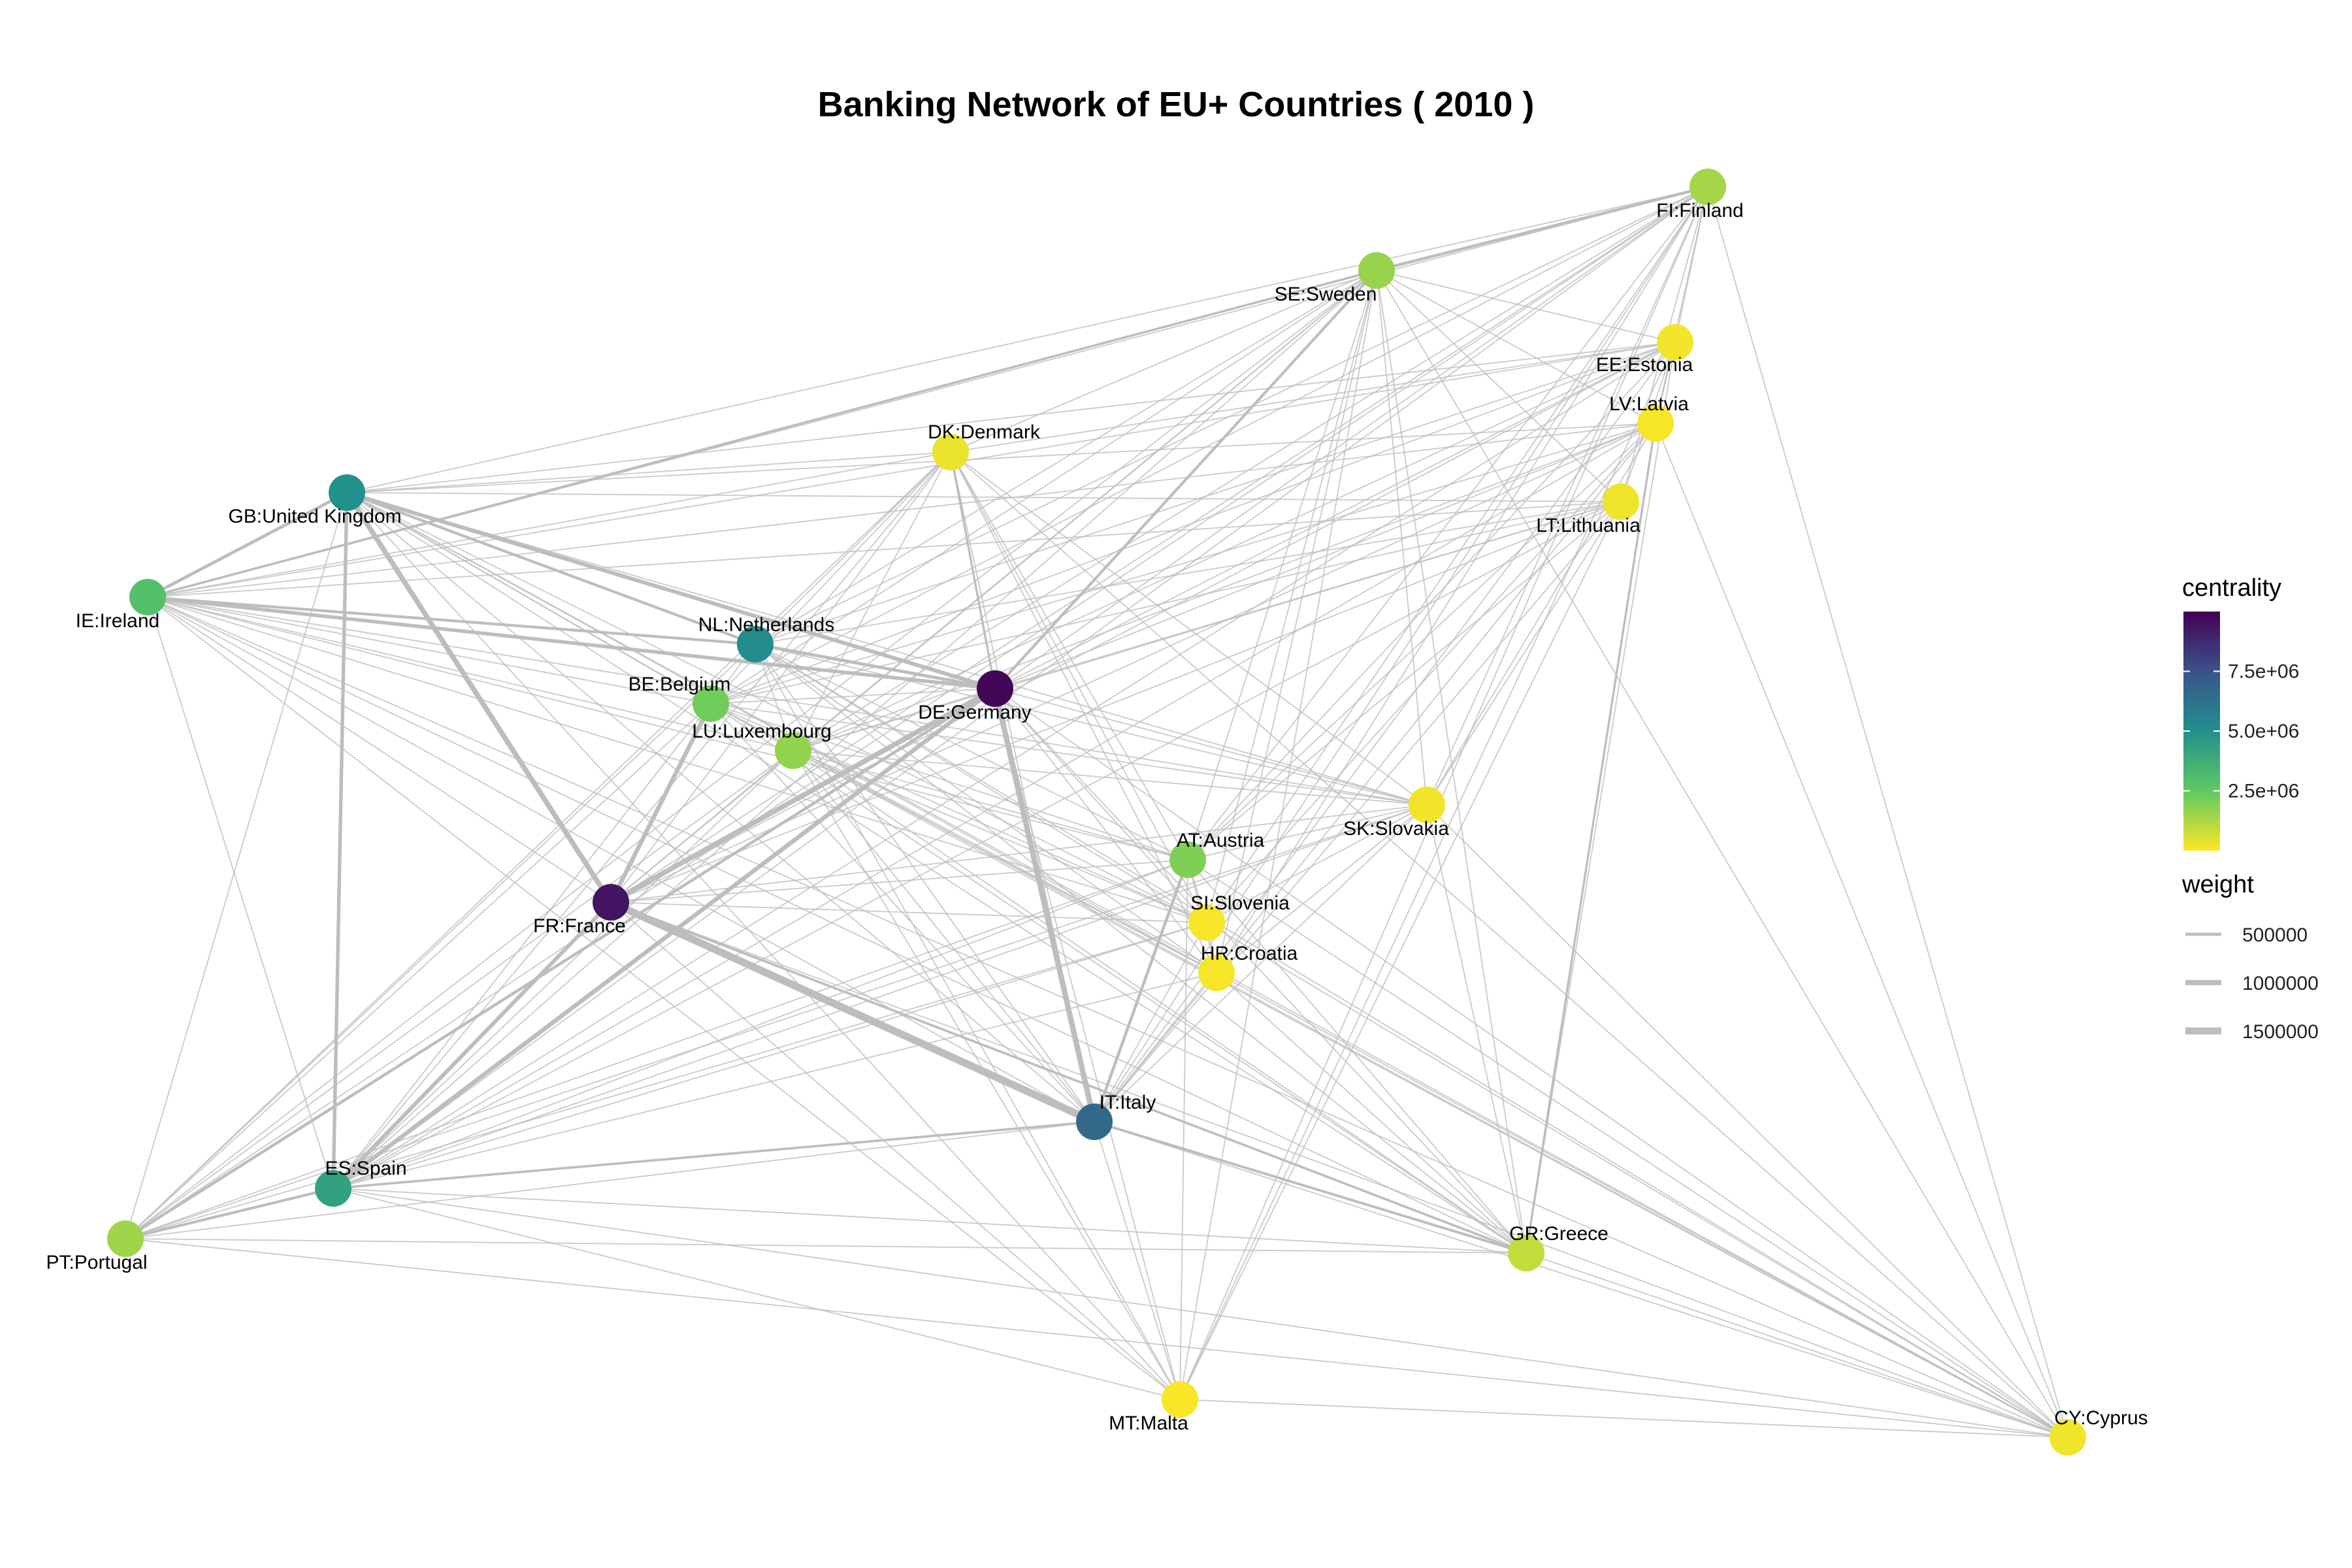 This screenshot has width=2352, height=1568. Describe the element at coordinates (1094, 1121) in the screenshot. I see `node-it` at that location.